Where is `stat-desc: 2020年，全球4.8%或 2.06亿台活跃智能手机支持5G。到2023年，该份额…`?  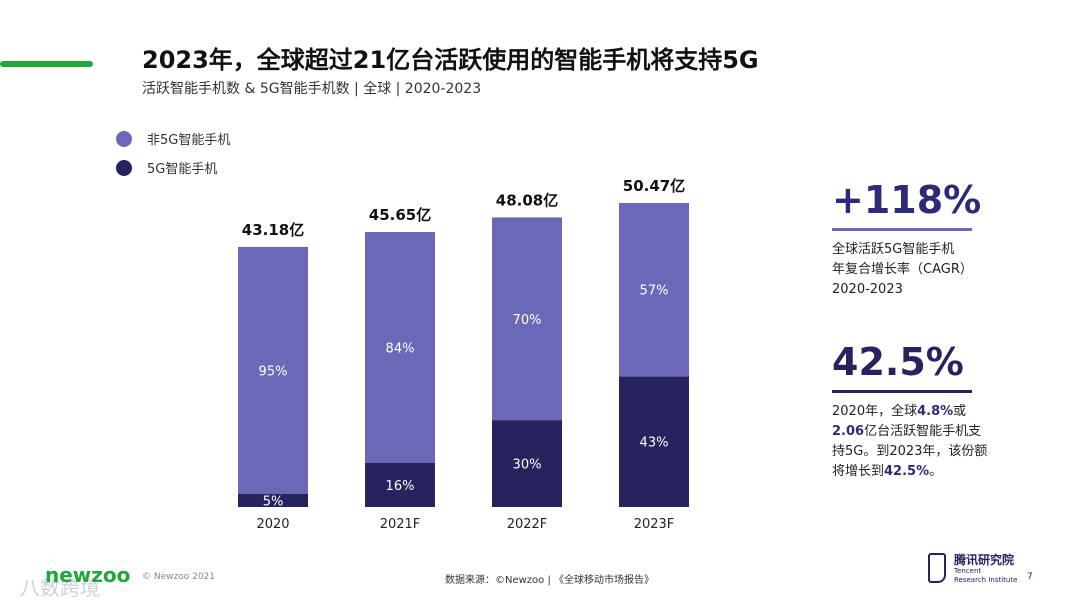 stat-desc: 2020年，全球4.8%或 2.06亿台活跃智能手机支持5G。到2023年，该份额… is located at coordinates (912, 442).